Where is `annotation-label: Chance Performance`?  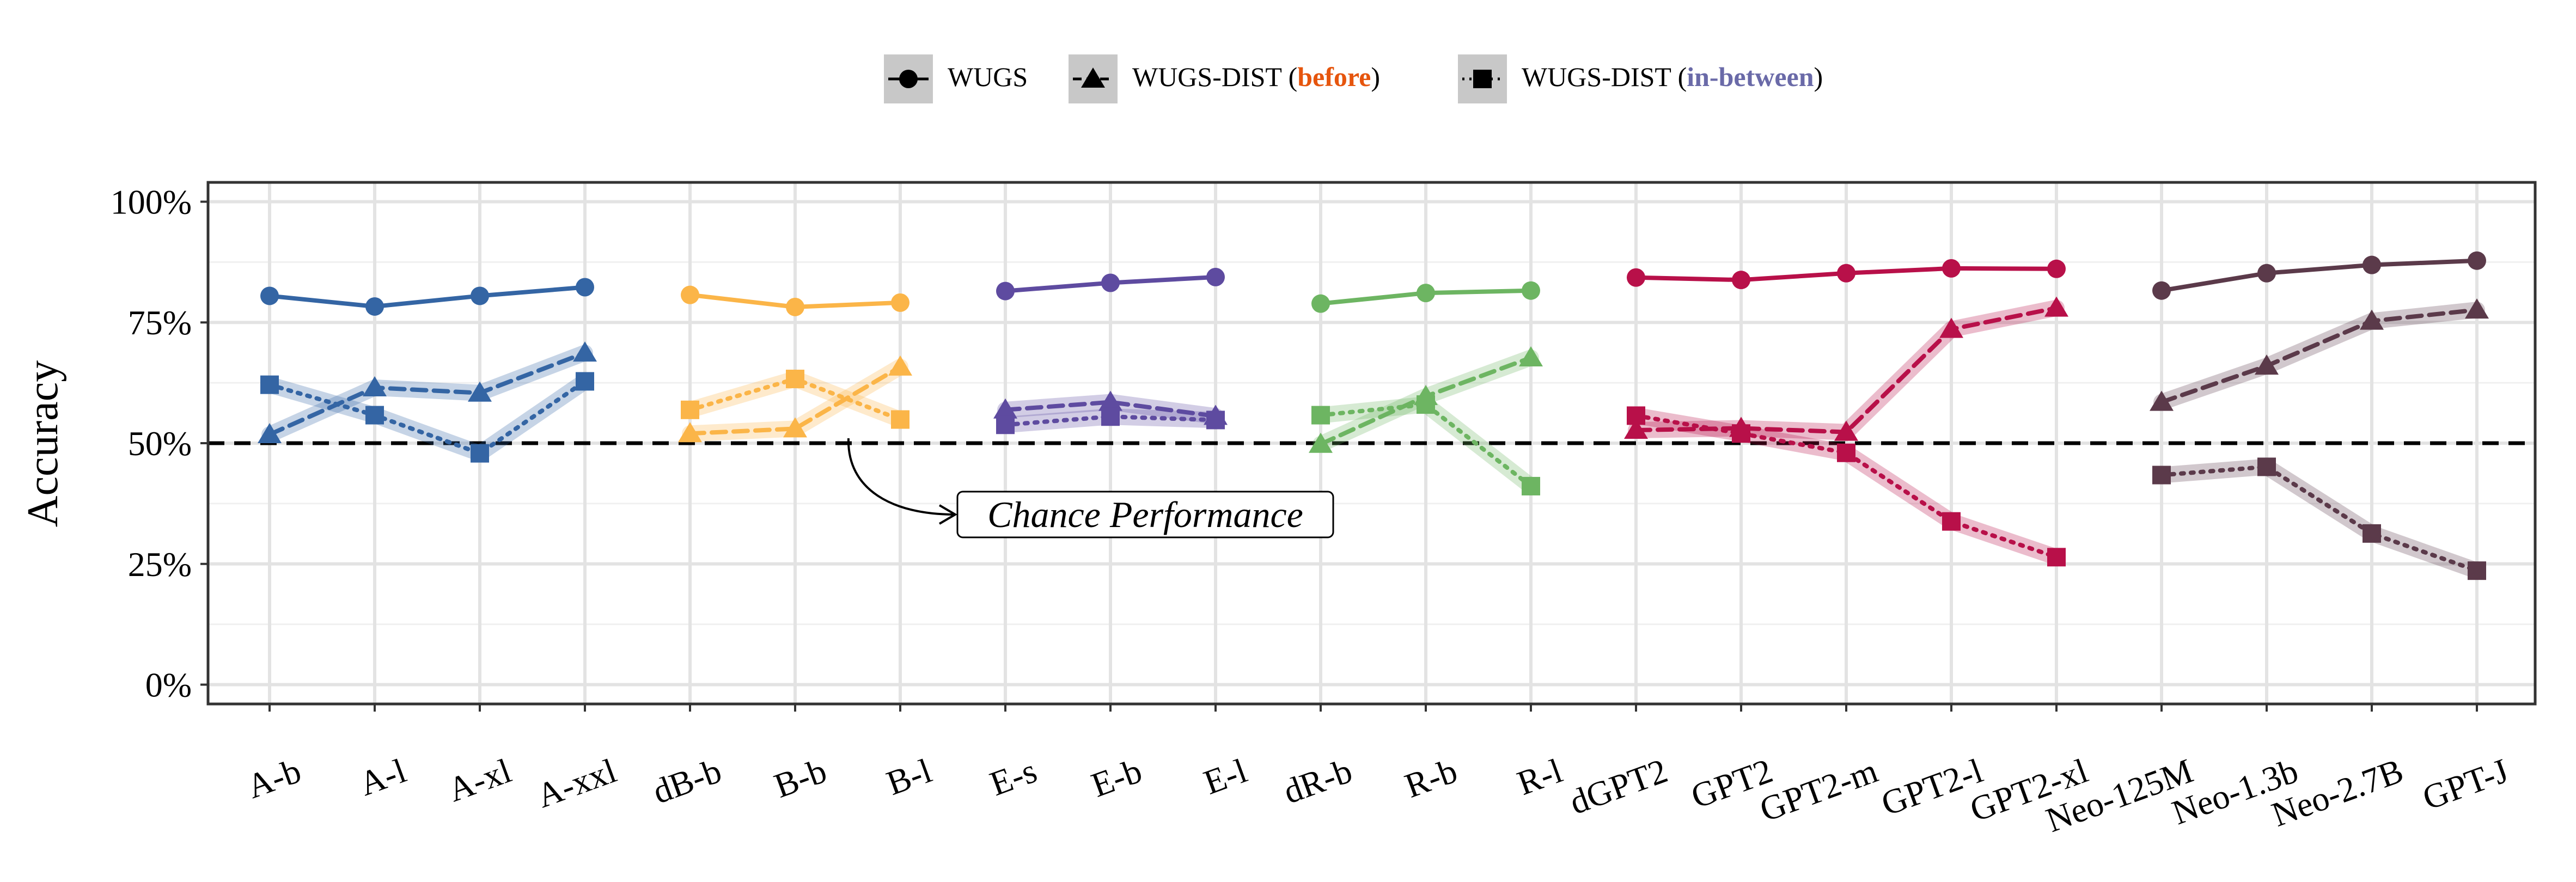
annotation-label: Chance Performance is located at coordinates (1145, 514).